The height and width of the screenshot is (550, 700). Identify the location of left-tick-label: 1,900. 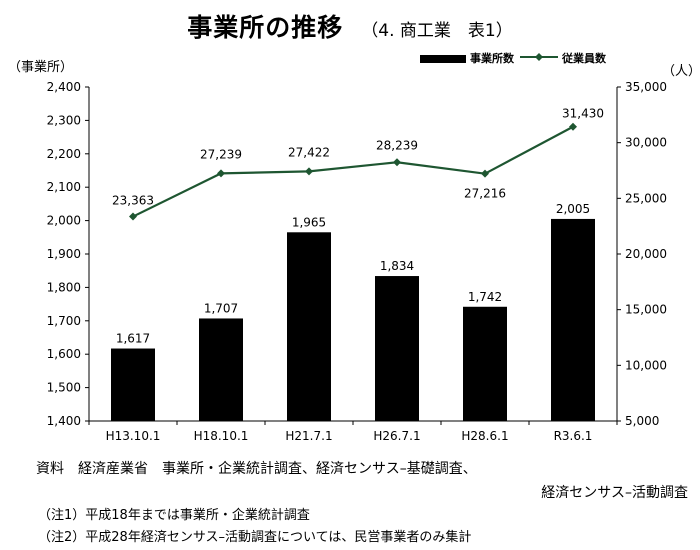
(64, 254).